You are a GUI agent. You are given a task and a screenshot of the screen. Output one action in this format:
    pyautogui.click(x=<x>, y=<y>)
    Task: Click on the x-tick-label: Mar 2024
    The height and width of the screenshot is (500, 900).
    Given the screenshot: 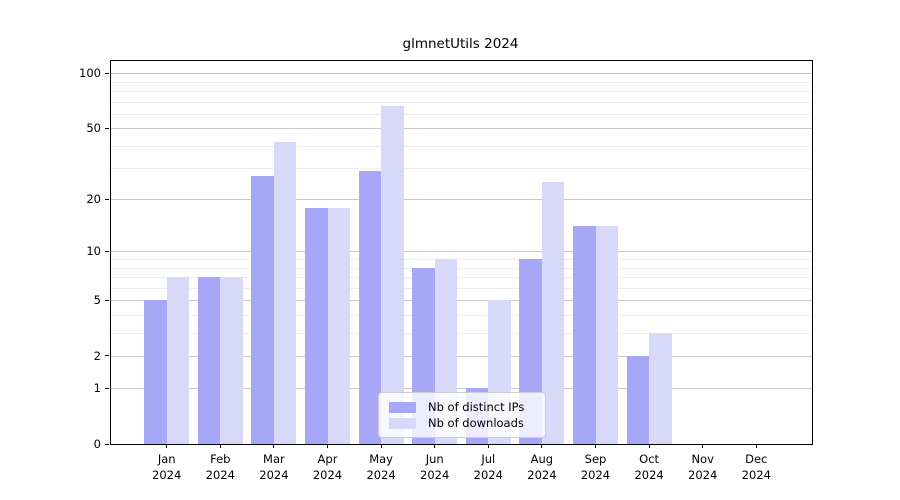 What is the action you would take?
    pyautogui.click(x=274, y=467)
    